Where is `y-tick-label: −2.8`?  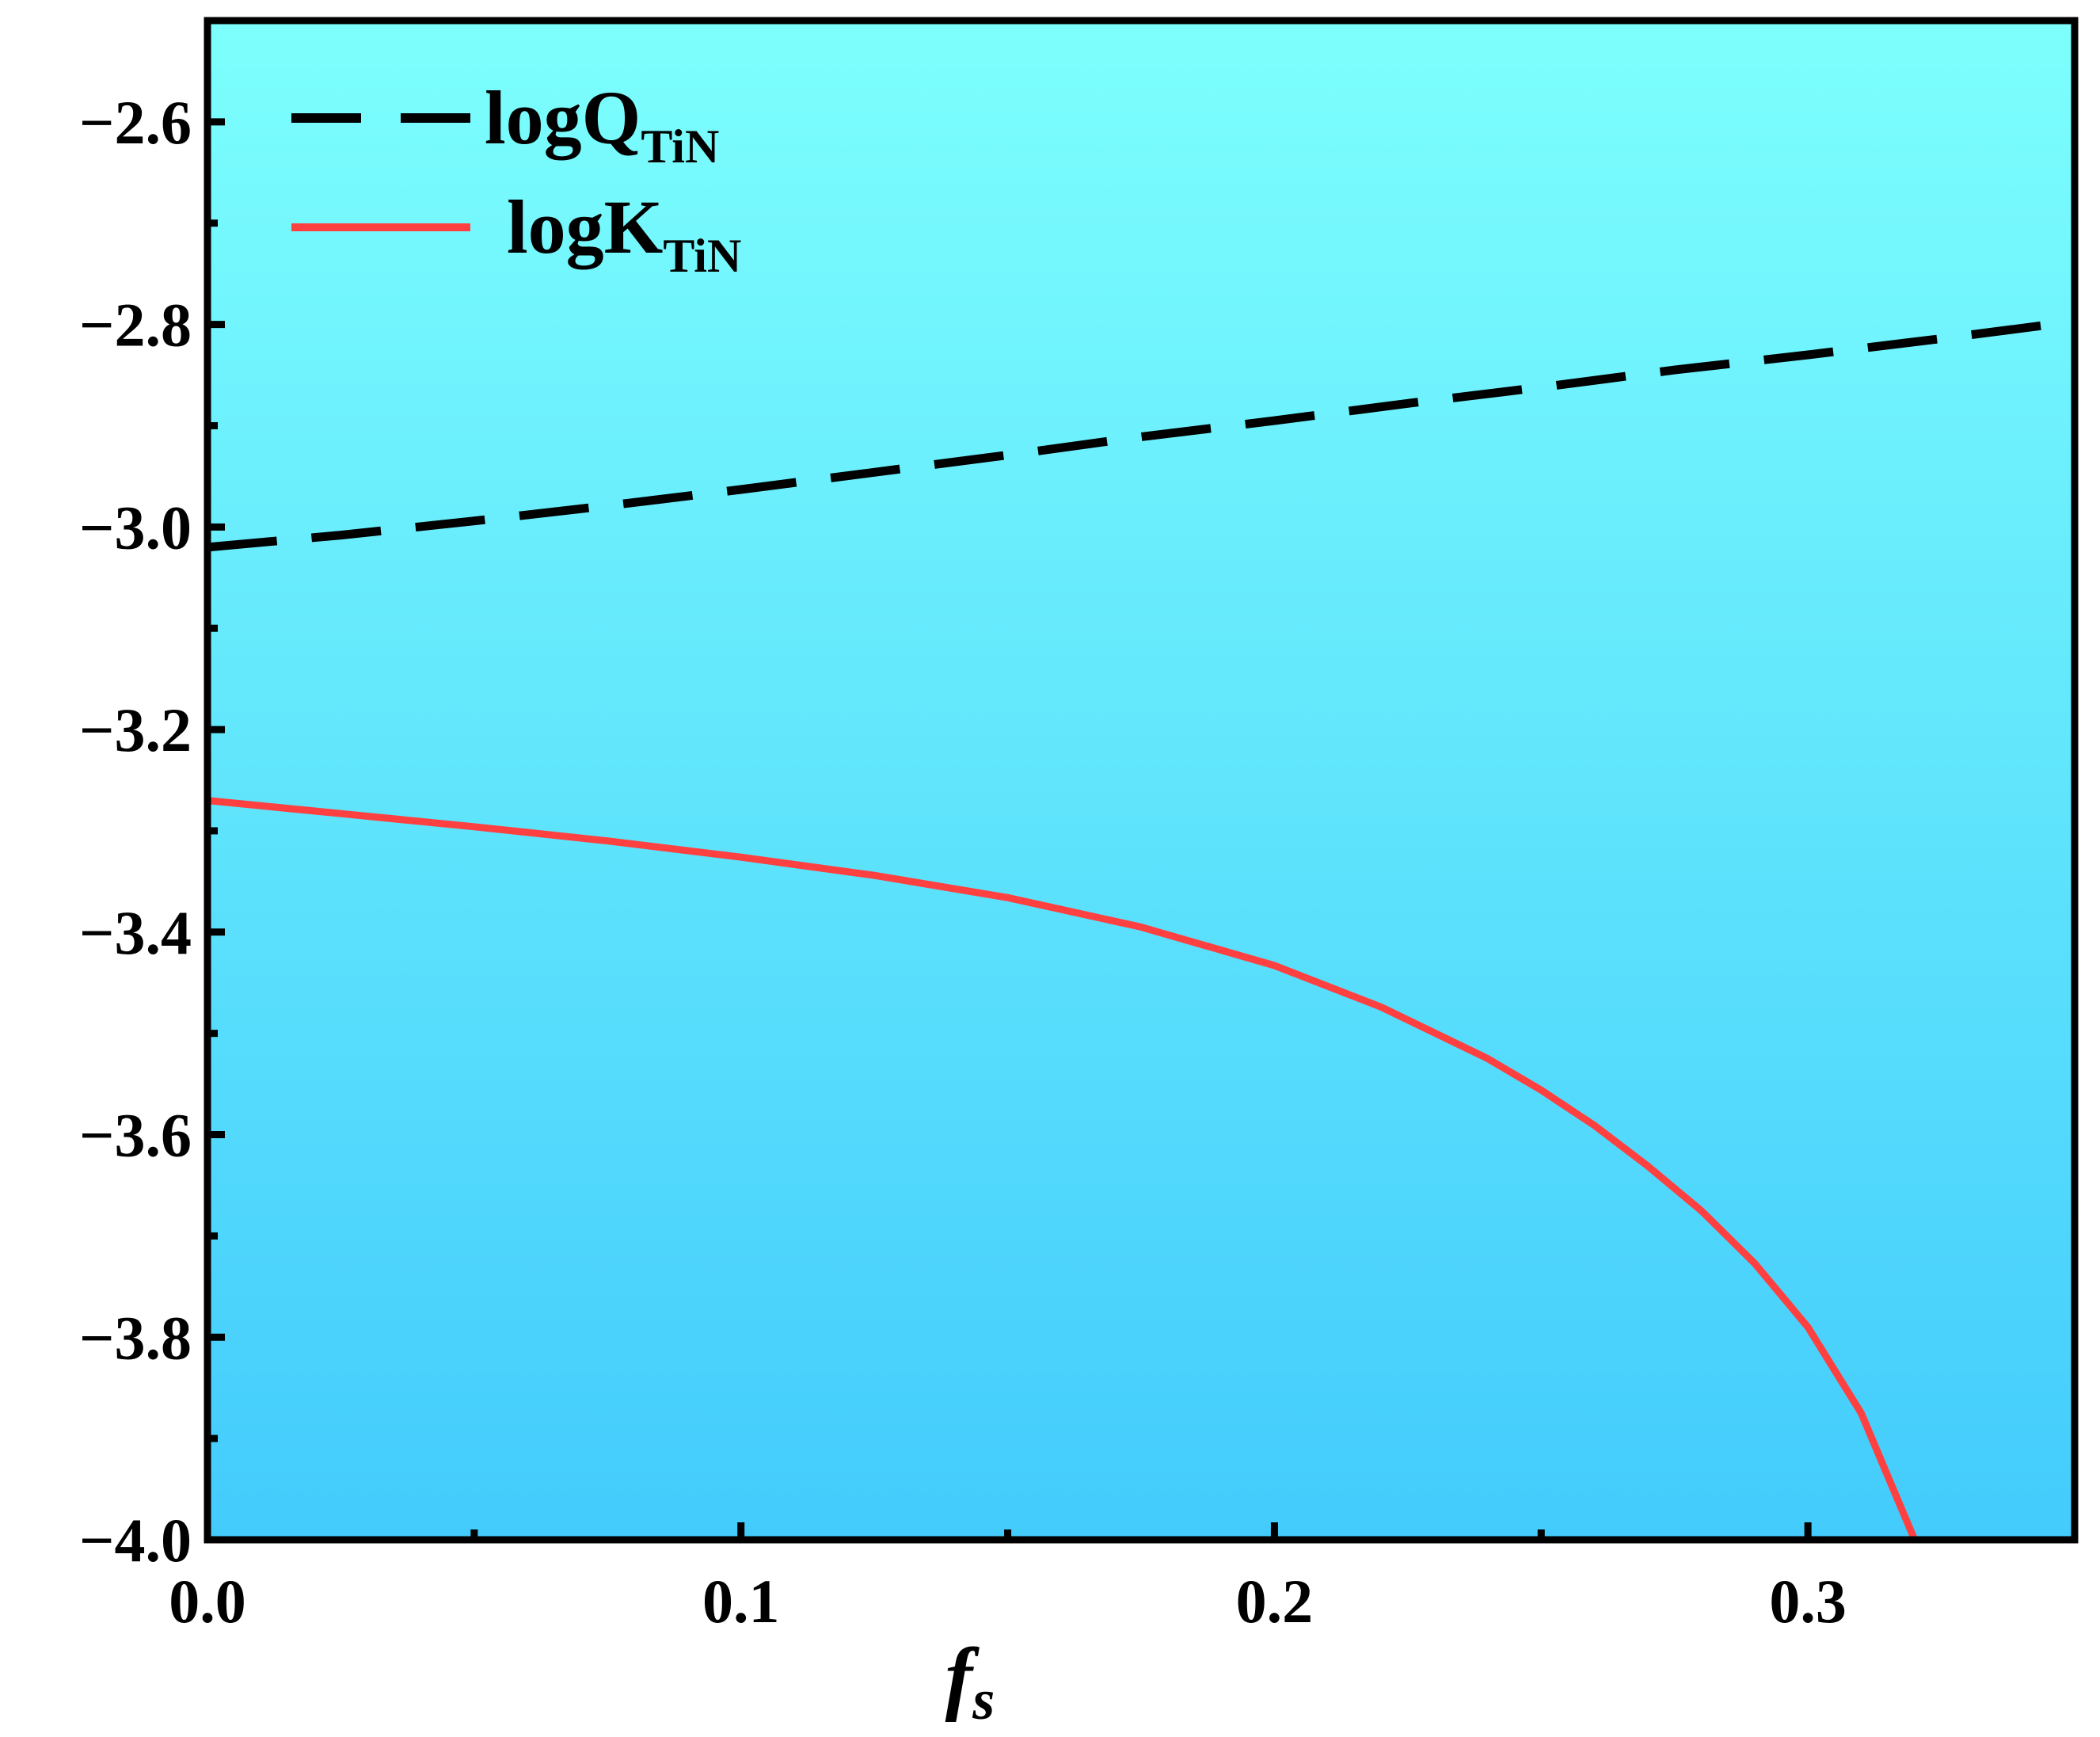 y-tick-label: −2.8 is located at coordinates (135, 325).